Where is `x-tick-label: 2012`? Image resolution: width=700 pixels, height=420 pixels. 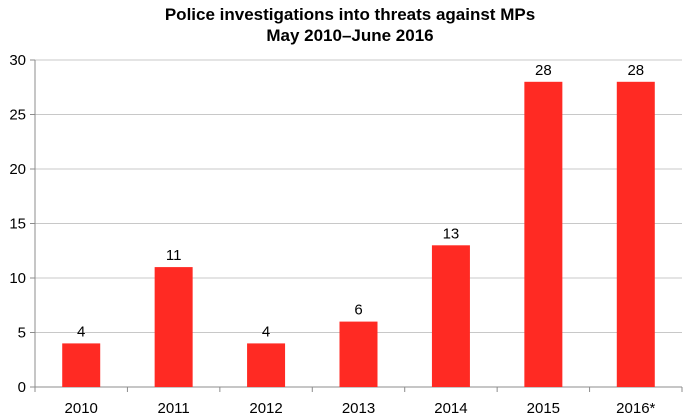 x-tick-label: 2012 is located at coordinates (265, 408).